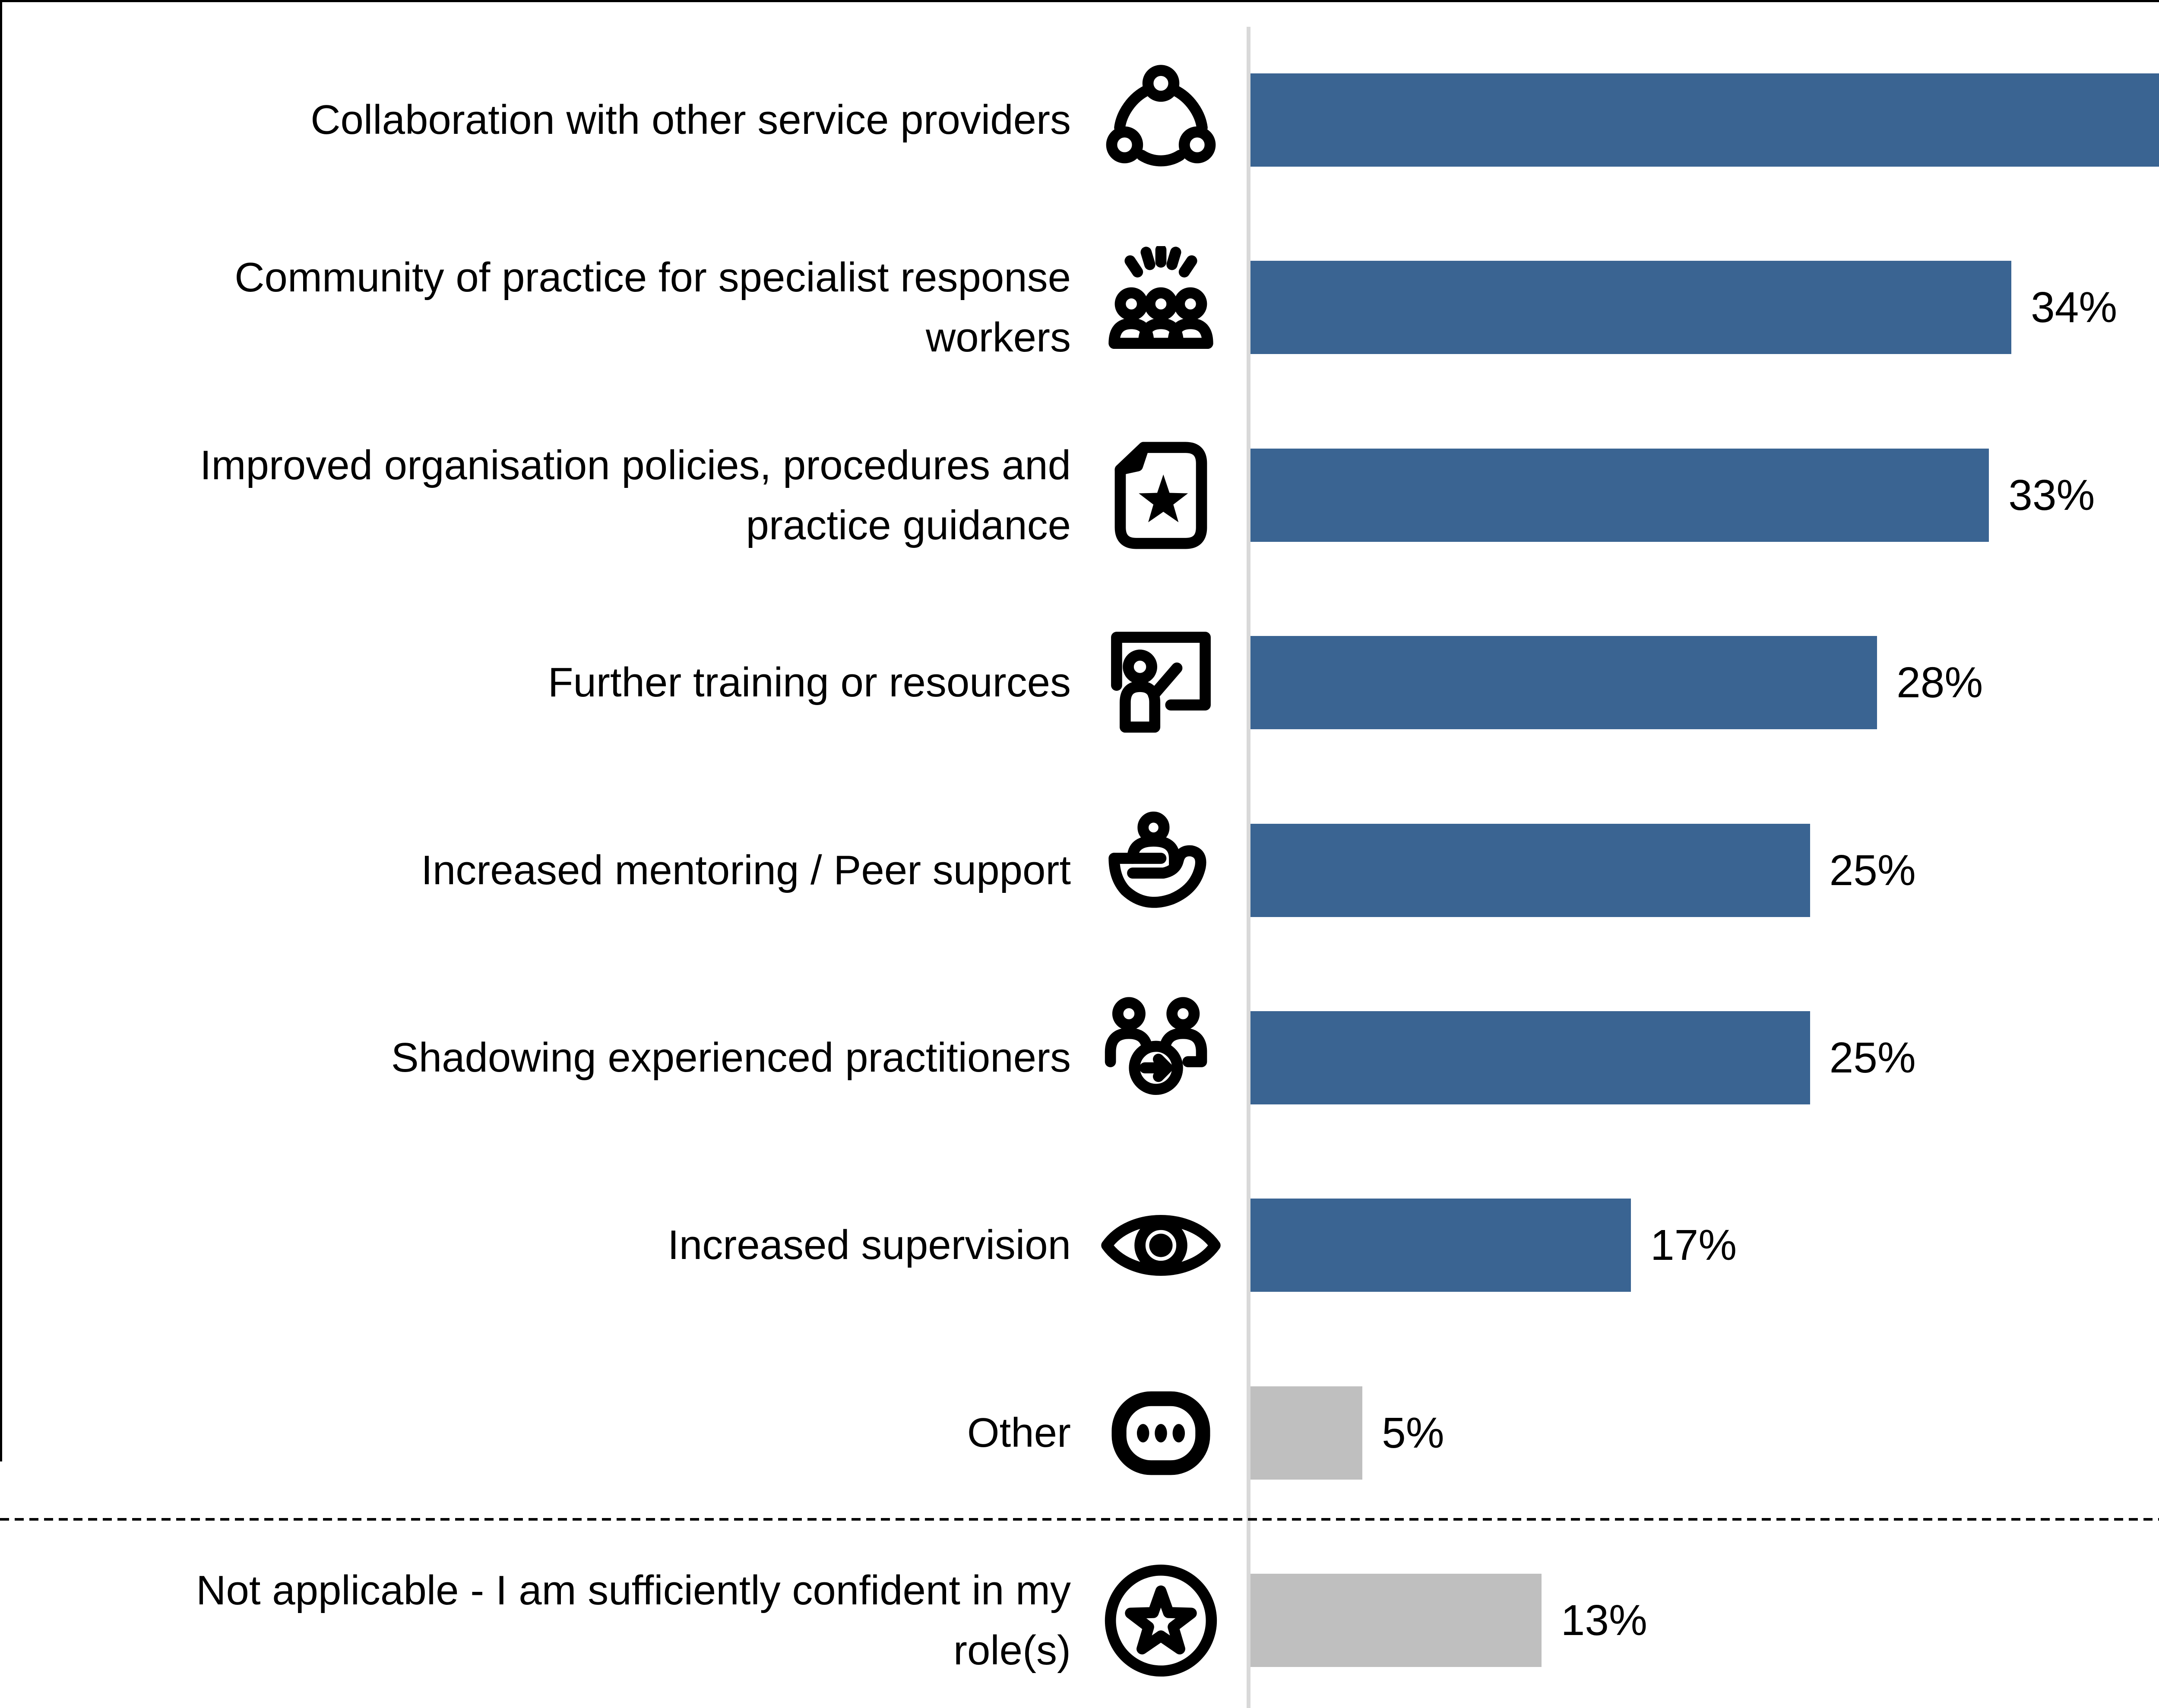  Describe the element at coordinates (1079, 1) in the screenshot. I see `top-border-line` at that location.